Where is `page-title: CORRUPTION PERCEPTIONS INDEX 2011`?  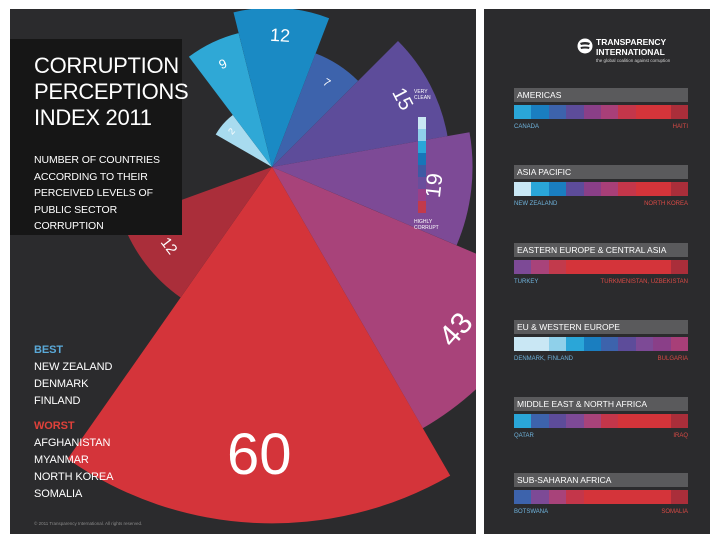 page-title: CORRUPTION PERCEPTIONS INDEX 2011 is located at coordinates (111, 92).